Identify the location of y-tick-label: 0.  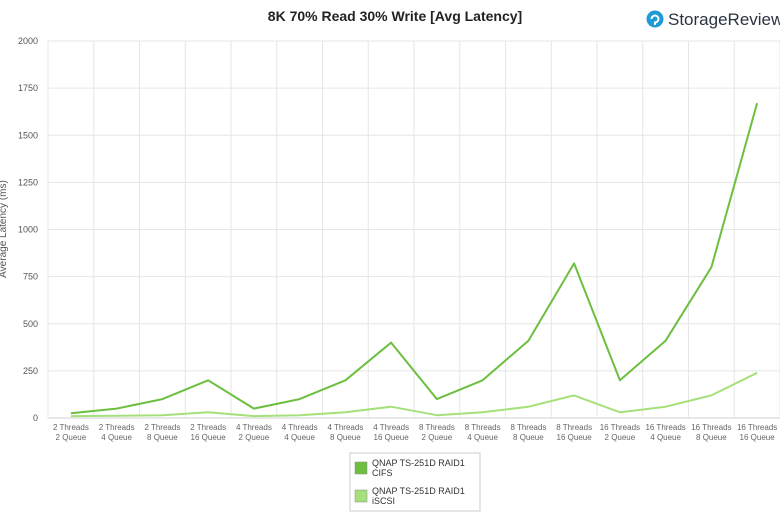
(35, 418).